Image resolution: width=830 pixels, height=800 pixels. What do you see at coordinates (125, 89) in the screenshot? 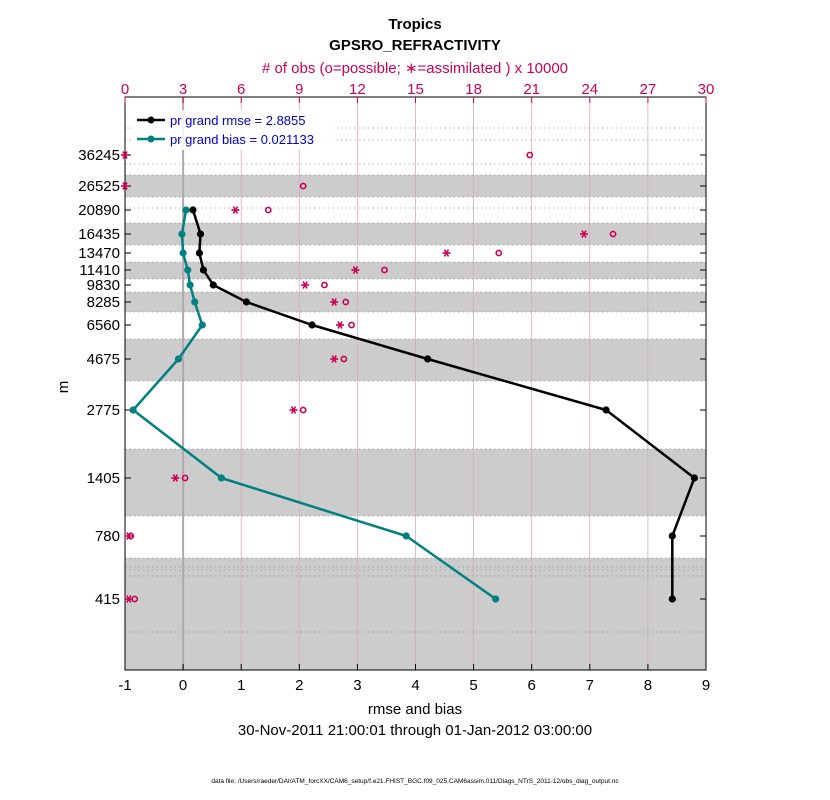
I see `top-tick-label-0: 0` at bounding box center [125, 89].